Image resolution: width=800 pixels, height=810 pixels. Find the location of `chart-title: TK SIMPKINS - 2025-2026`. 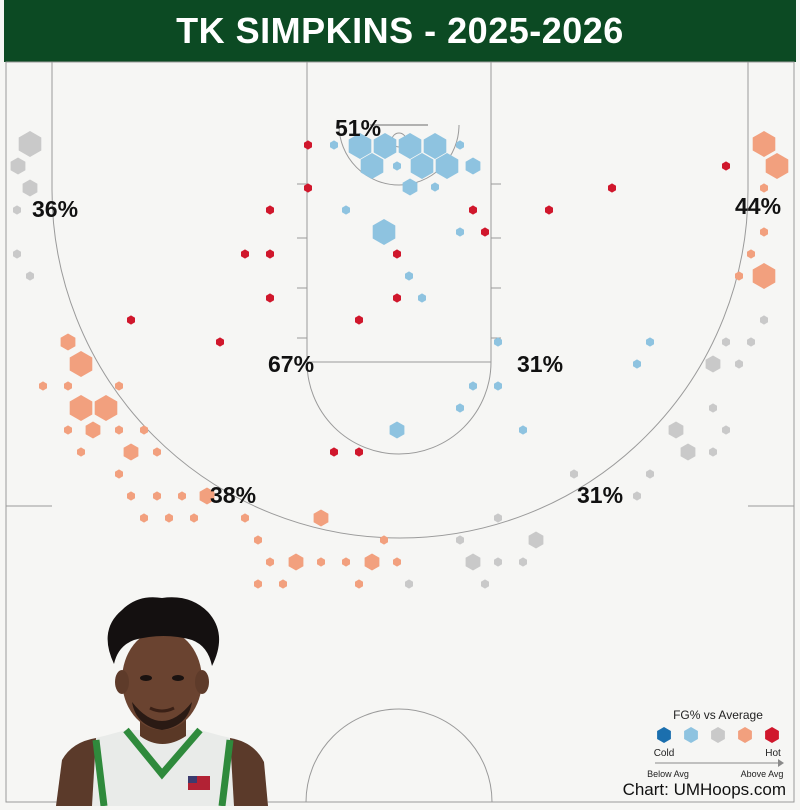

chart-title: TK SIMPKINS - 2025-2026 is located at coordinates (400, 31).